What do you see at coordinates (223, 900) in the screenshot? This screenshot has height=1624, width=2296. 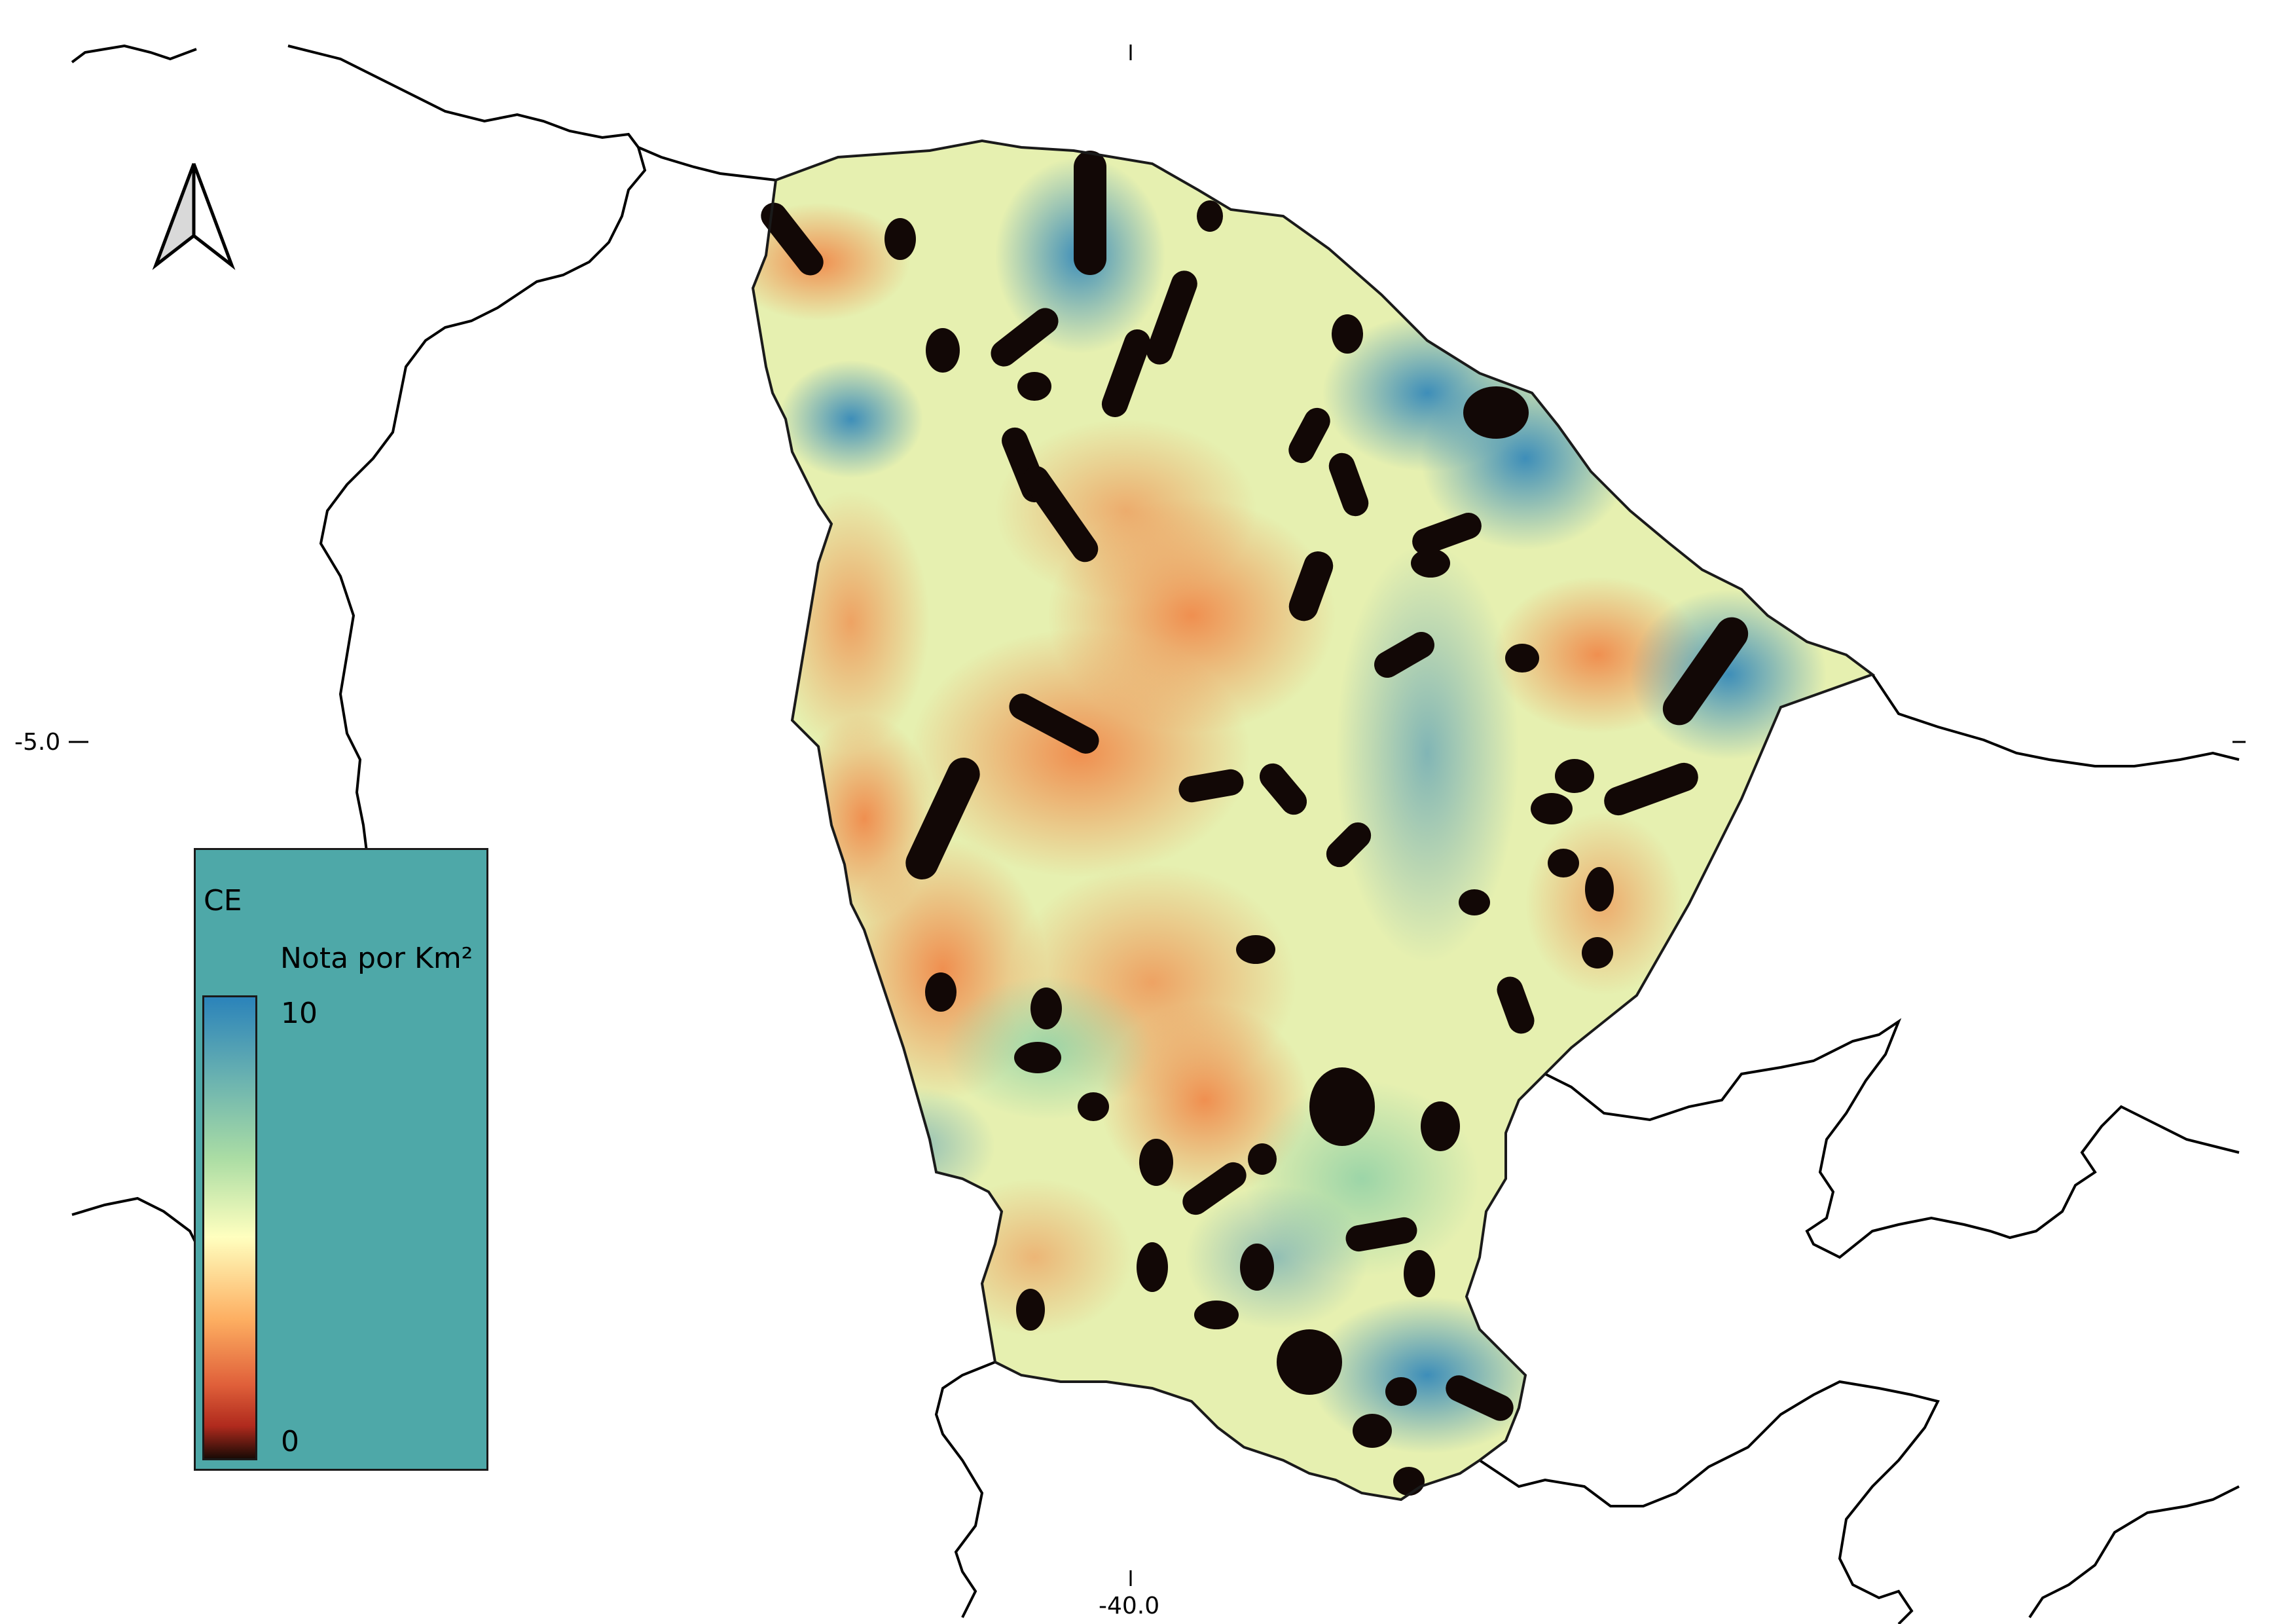 I see `legend-title: CE` at bounding box center [223, 900].